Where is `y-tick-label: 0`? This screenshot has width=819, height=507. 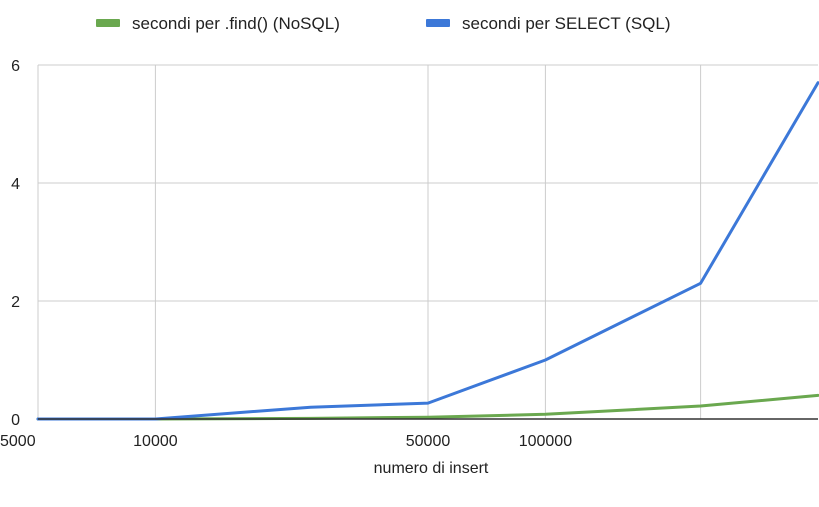 y-tick-label: 0 is located at coordinates (15, 420).